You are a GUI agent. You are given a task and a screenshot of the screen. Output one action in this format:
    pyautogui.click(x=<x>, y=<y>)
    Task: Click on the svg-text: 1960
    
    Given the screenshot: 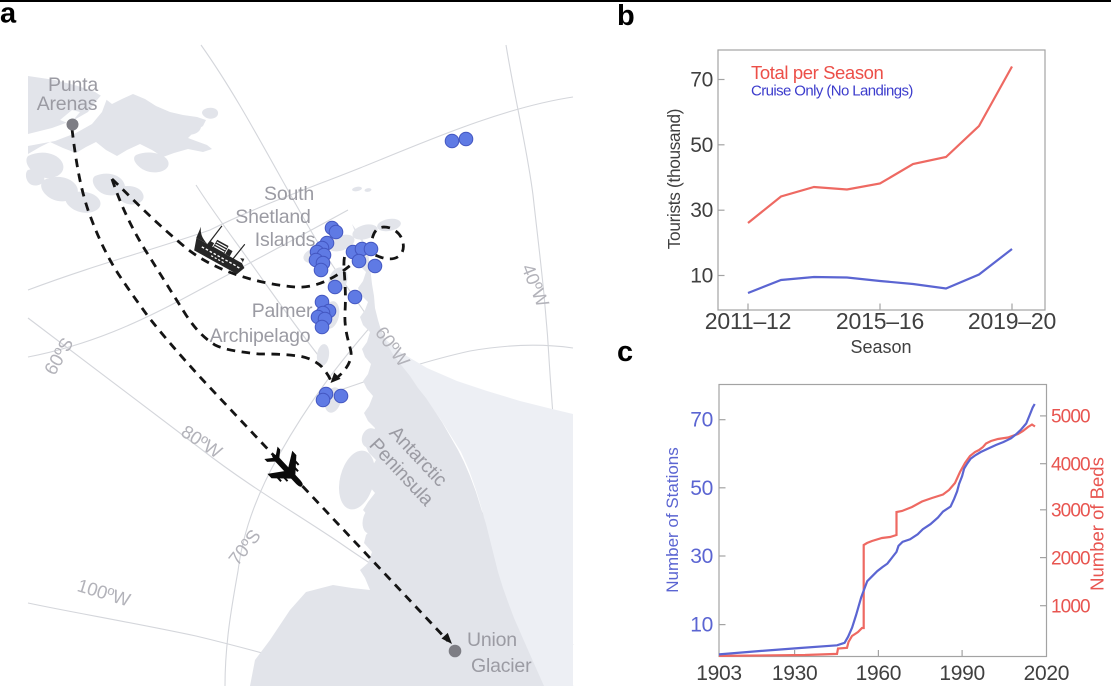 What is the action you would take?
    pyautogui.click(x=879, y=673)
    